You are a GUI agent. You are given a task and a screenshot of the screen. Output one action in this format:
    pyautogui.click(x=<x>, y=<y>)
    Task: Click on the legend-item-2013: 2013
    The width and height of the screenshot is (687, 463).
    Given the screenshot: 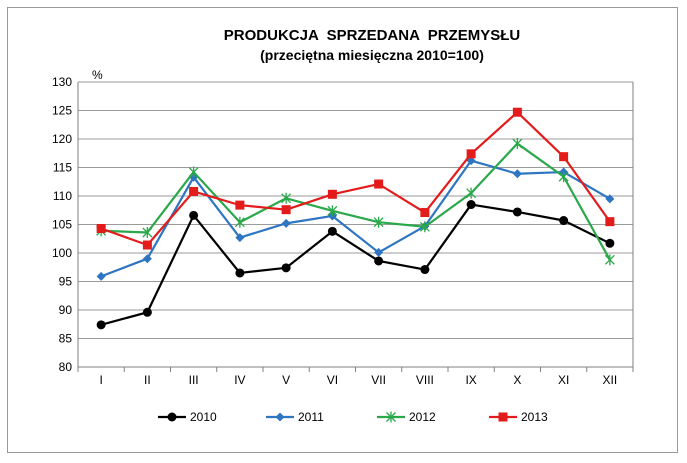 What is the action you would take?
    pyautogui.click(x=518, y=417)
    